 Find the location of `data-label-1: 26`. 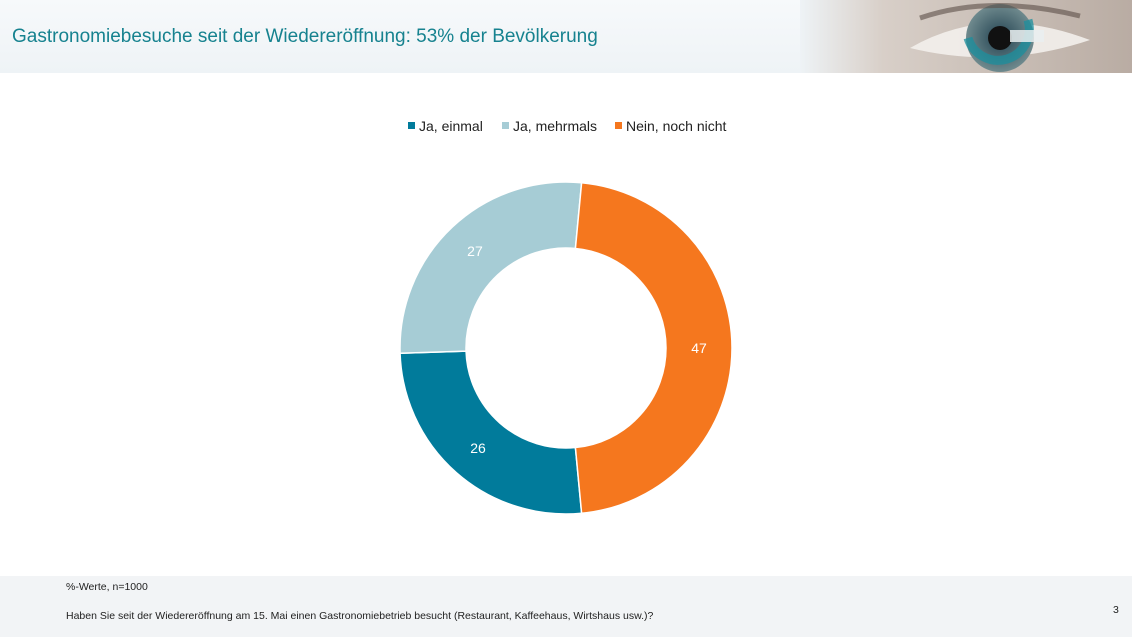

data-label-1: 26 is located at coordinates (478, 448).